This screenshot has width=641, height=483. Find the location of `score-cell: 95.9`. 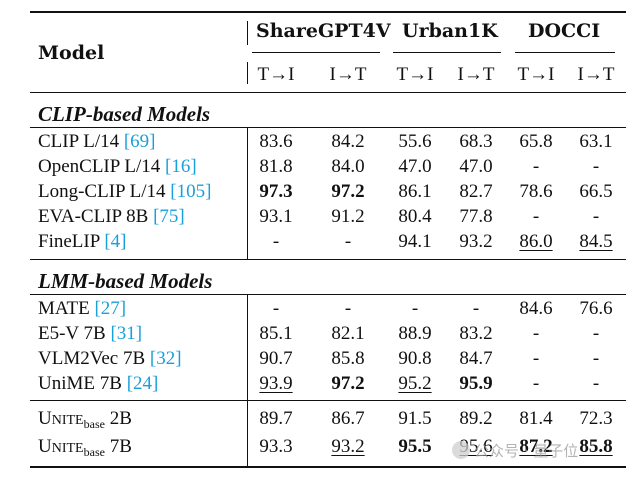

score-cell: 95.9 is located at coordinates (476, 383).